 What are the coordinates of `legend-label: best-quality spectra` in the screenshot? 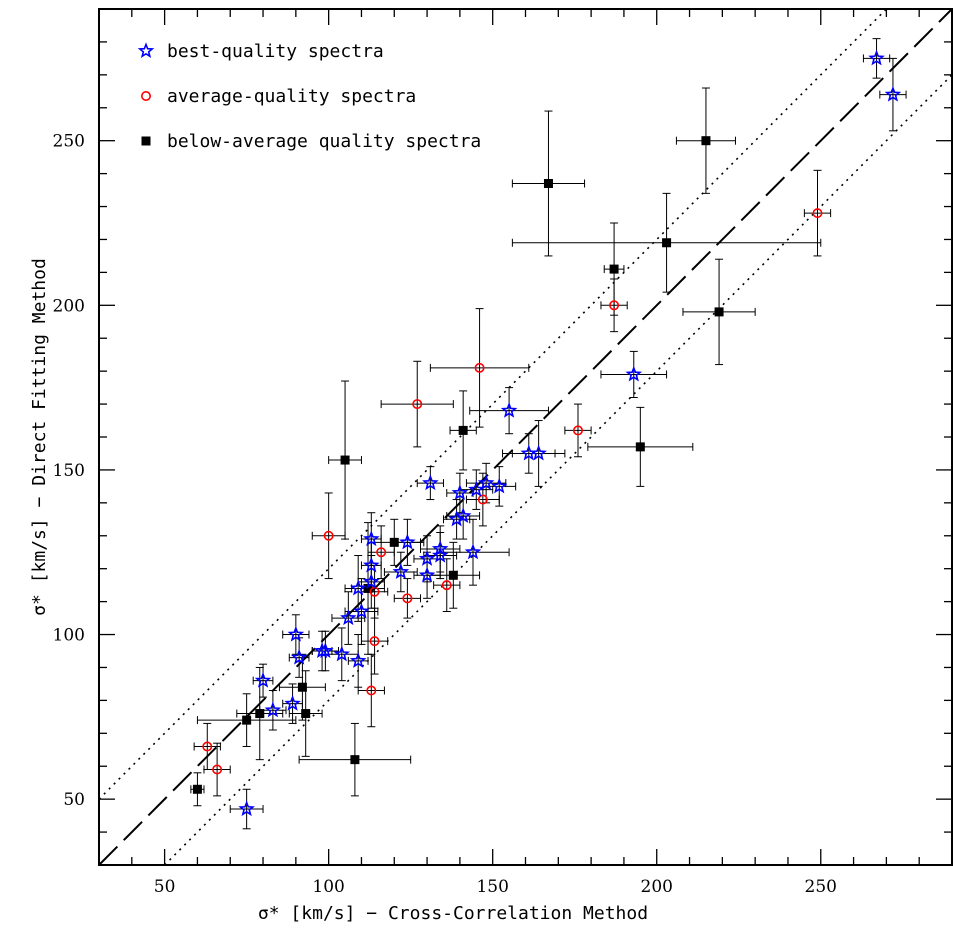 It's located at (275, 51).